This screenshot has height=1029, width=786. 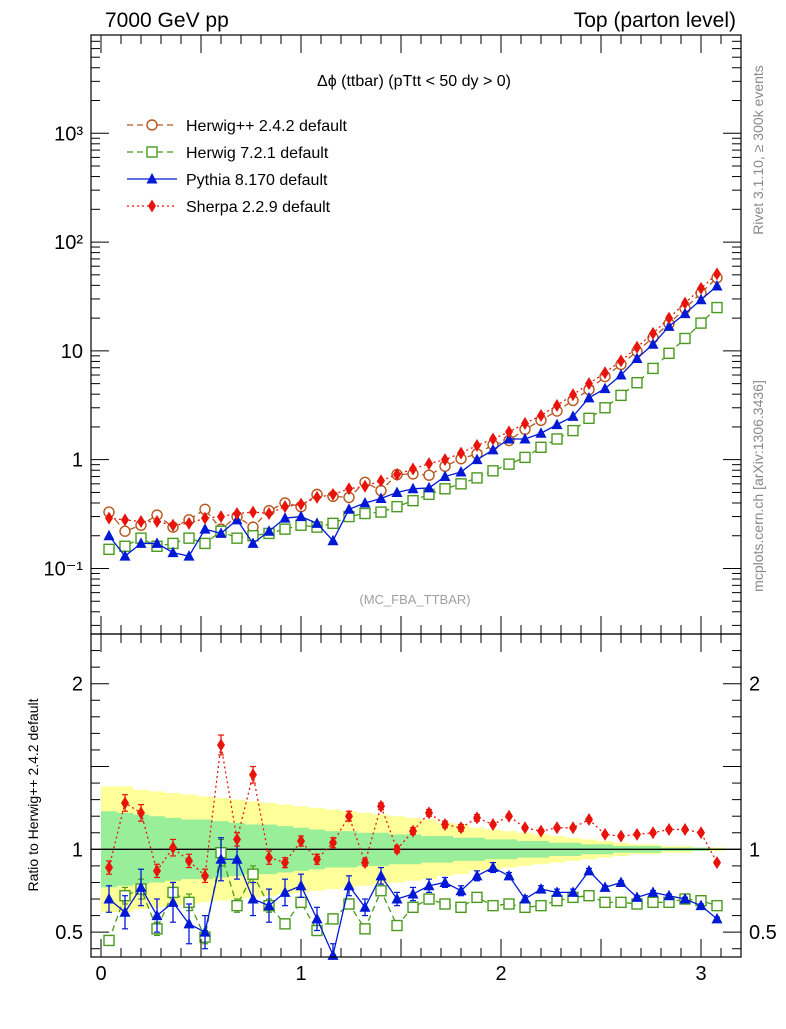 I want to click on ratio-xtick-label-1: 1, so click(x=300, y=974).